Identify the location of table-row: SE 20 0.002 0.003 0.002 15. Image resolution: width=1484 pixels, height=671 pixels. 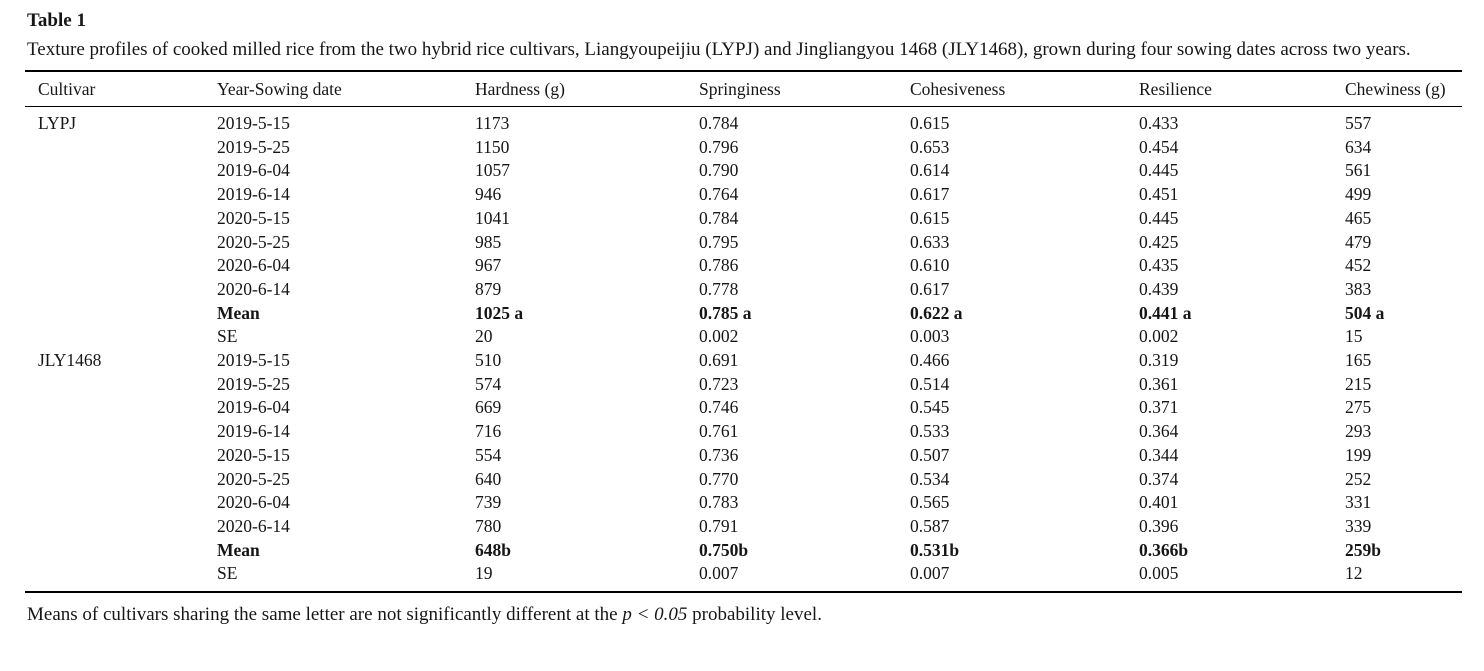
(743, 337).